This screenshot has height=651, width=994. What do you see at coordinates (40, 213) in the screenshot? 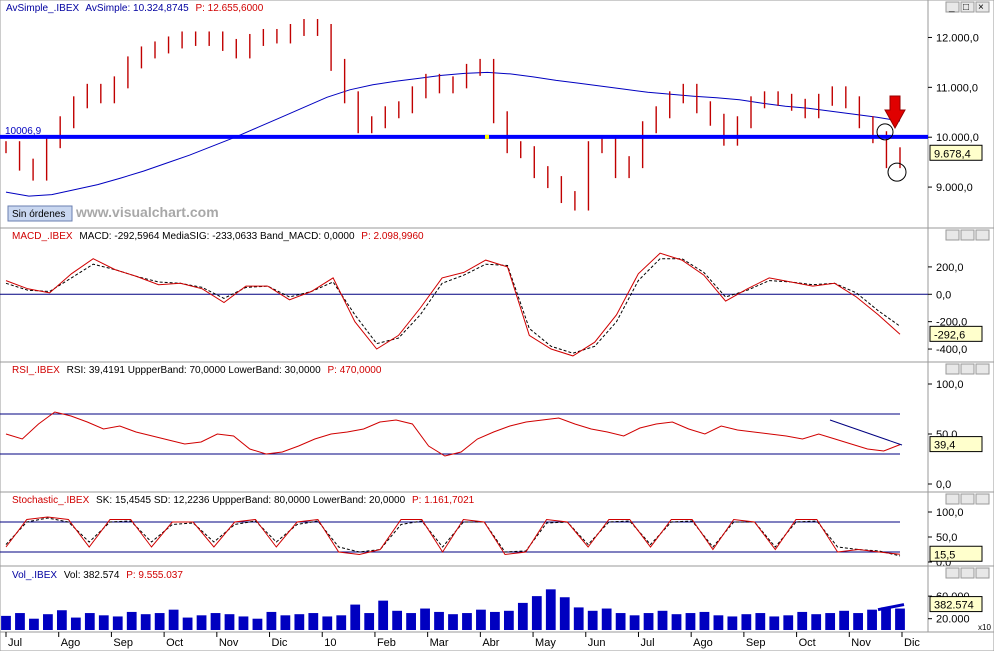
I see `no-orders-badge: Sin órdenes` at bounding box center [40, 213].